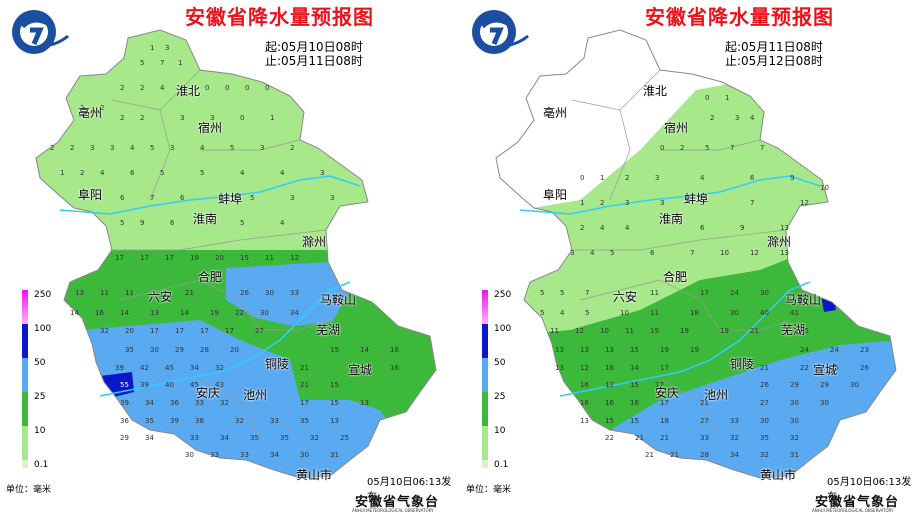 The image size is (919, 518). Describe the element at coordinates (734, 293) in the screenshot. I see `svg-text: 24` at that location.